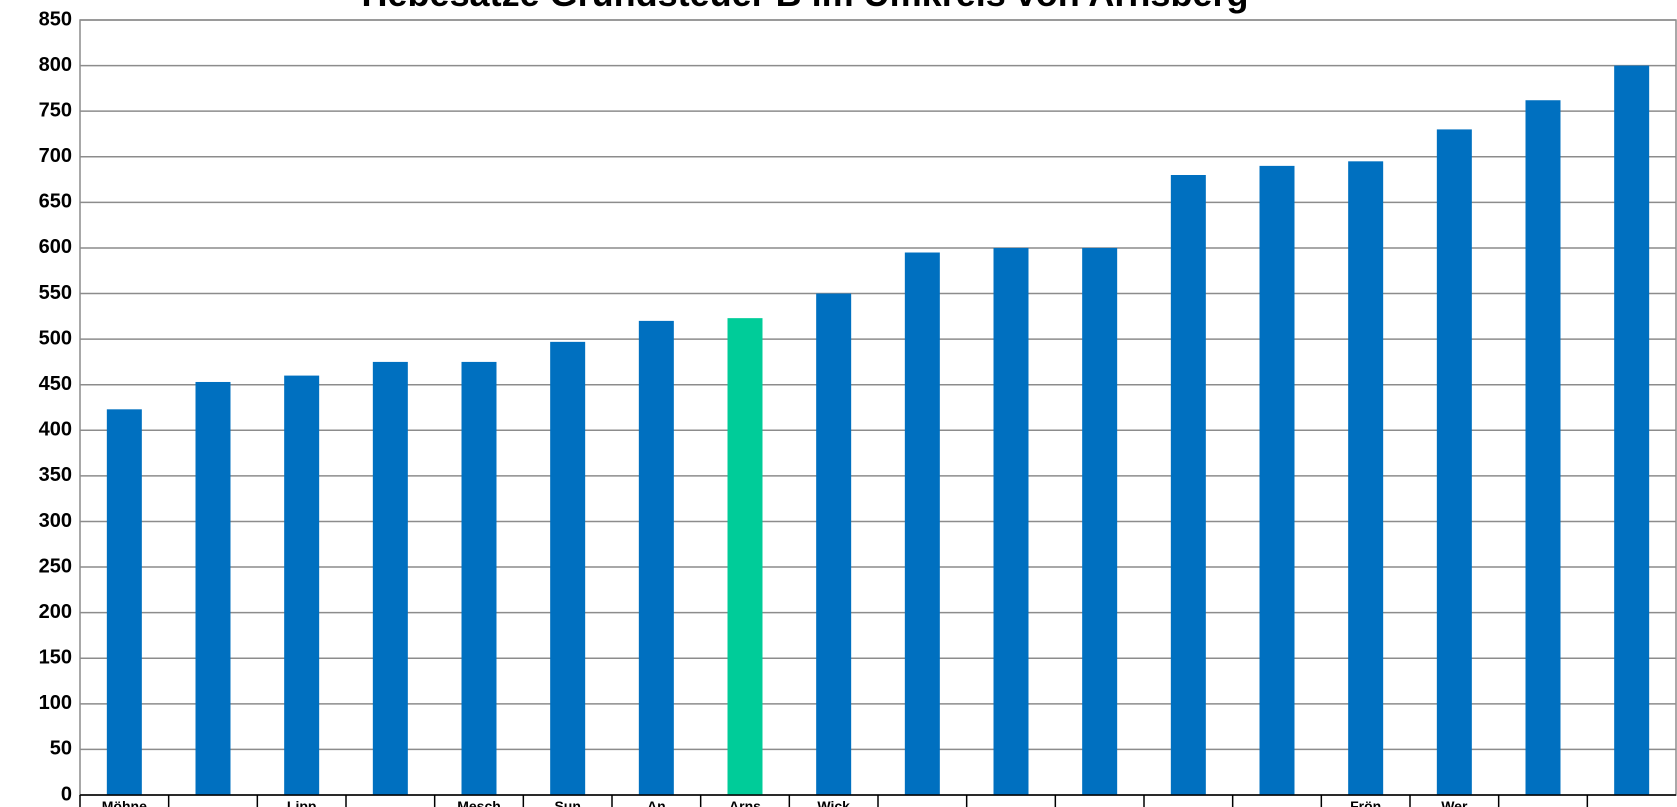 Image resolution: width=1677 pixels, height=807 pixels. I want to click on x-tick-label: Frön, so click(1365, 802).